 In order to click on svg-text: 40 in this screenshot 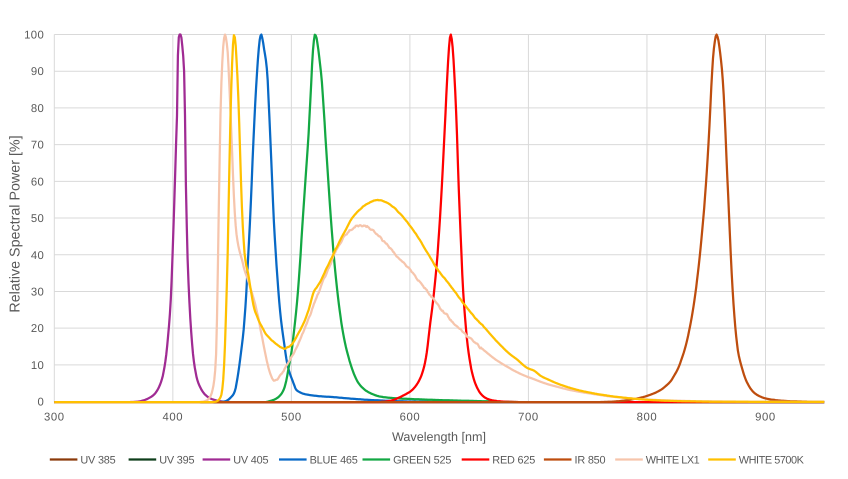, I will do `click(37, 256)`.